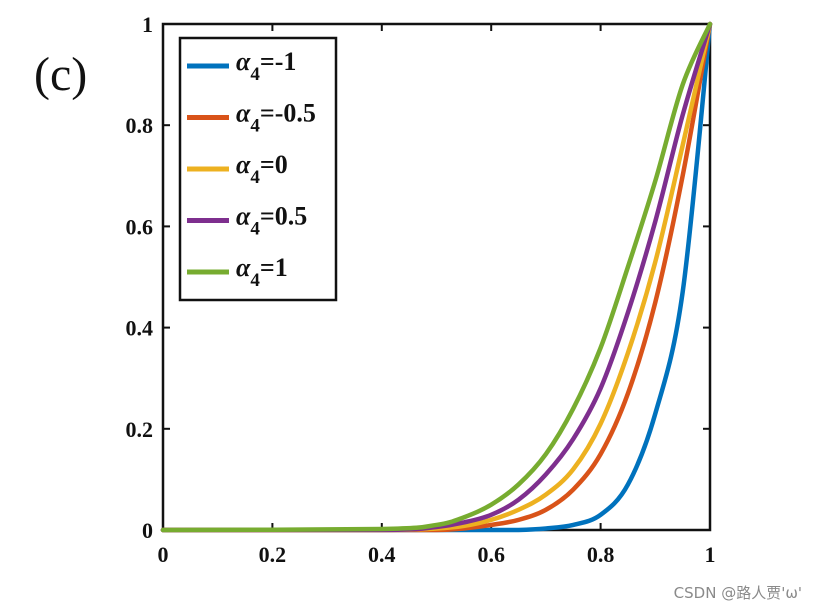 This screenshot has width=813, height=609. I want to click on legend-label-0: α4=-1, so click(266, 66).